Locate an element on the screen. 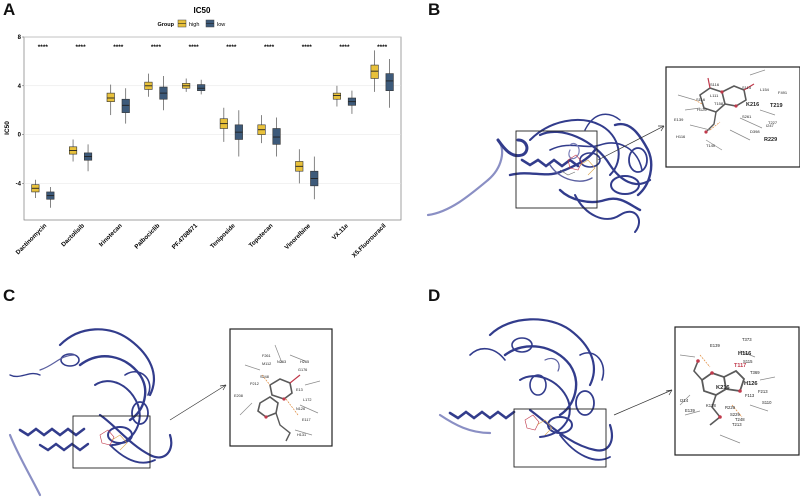  box-high-X5.Fluorouracil is located at coordinates (374, 71).